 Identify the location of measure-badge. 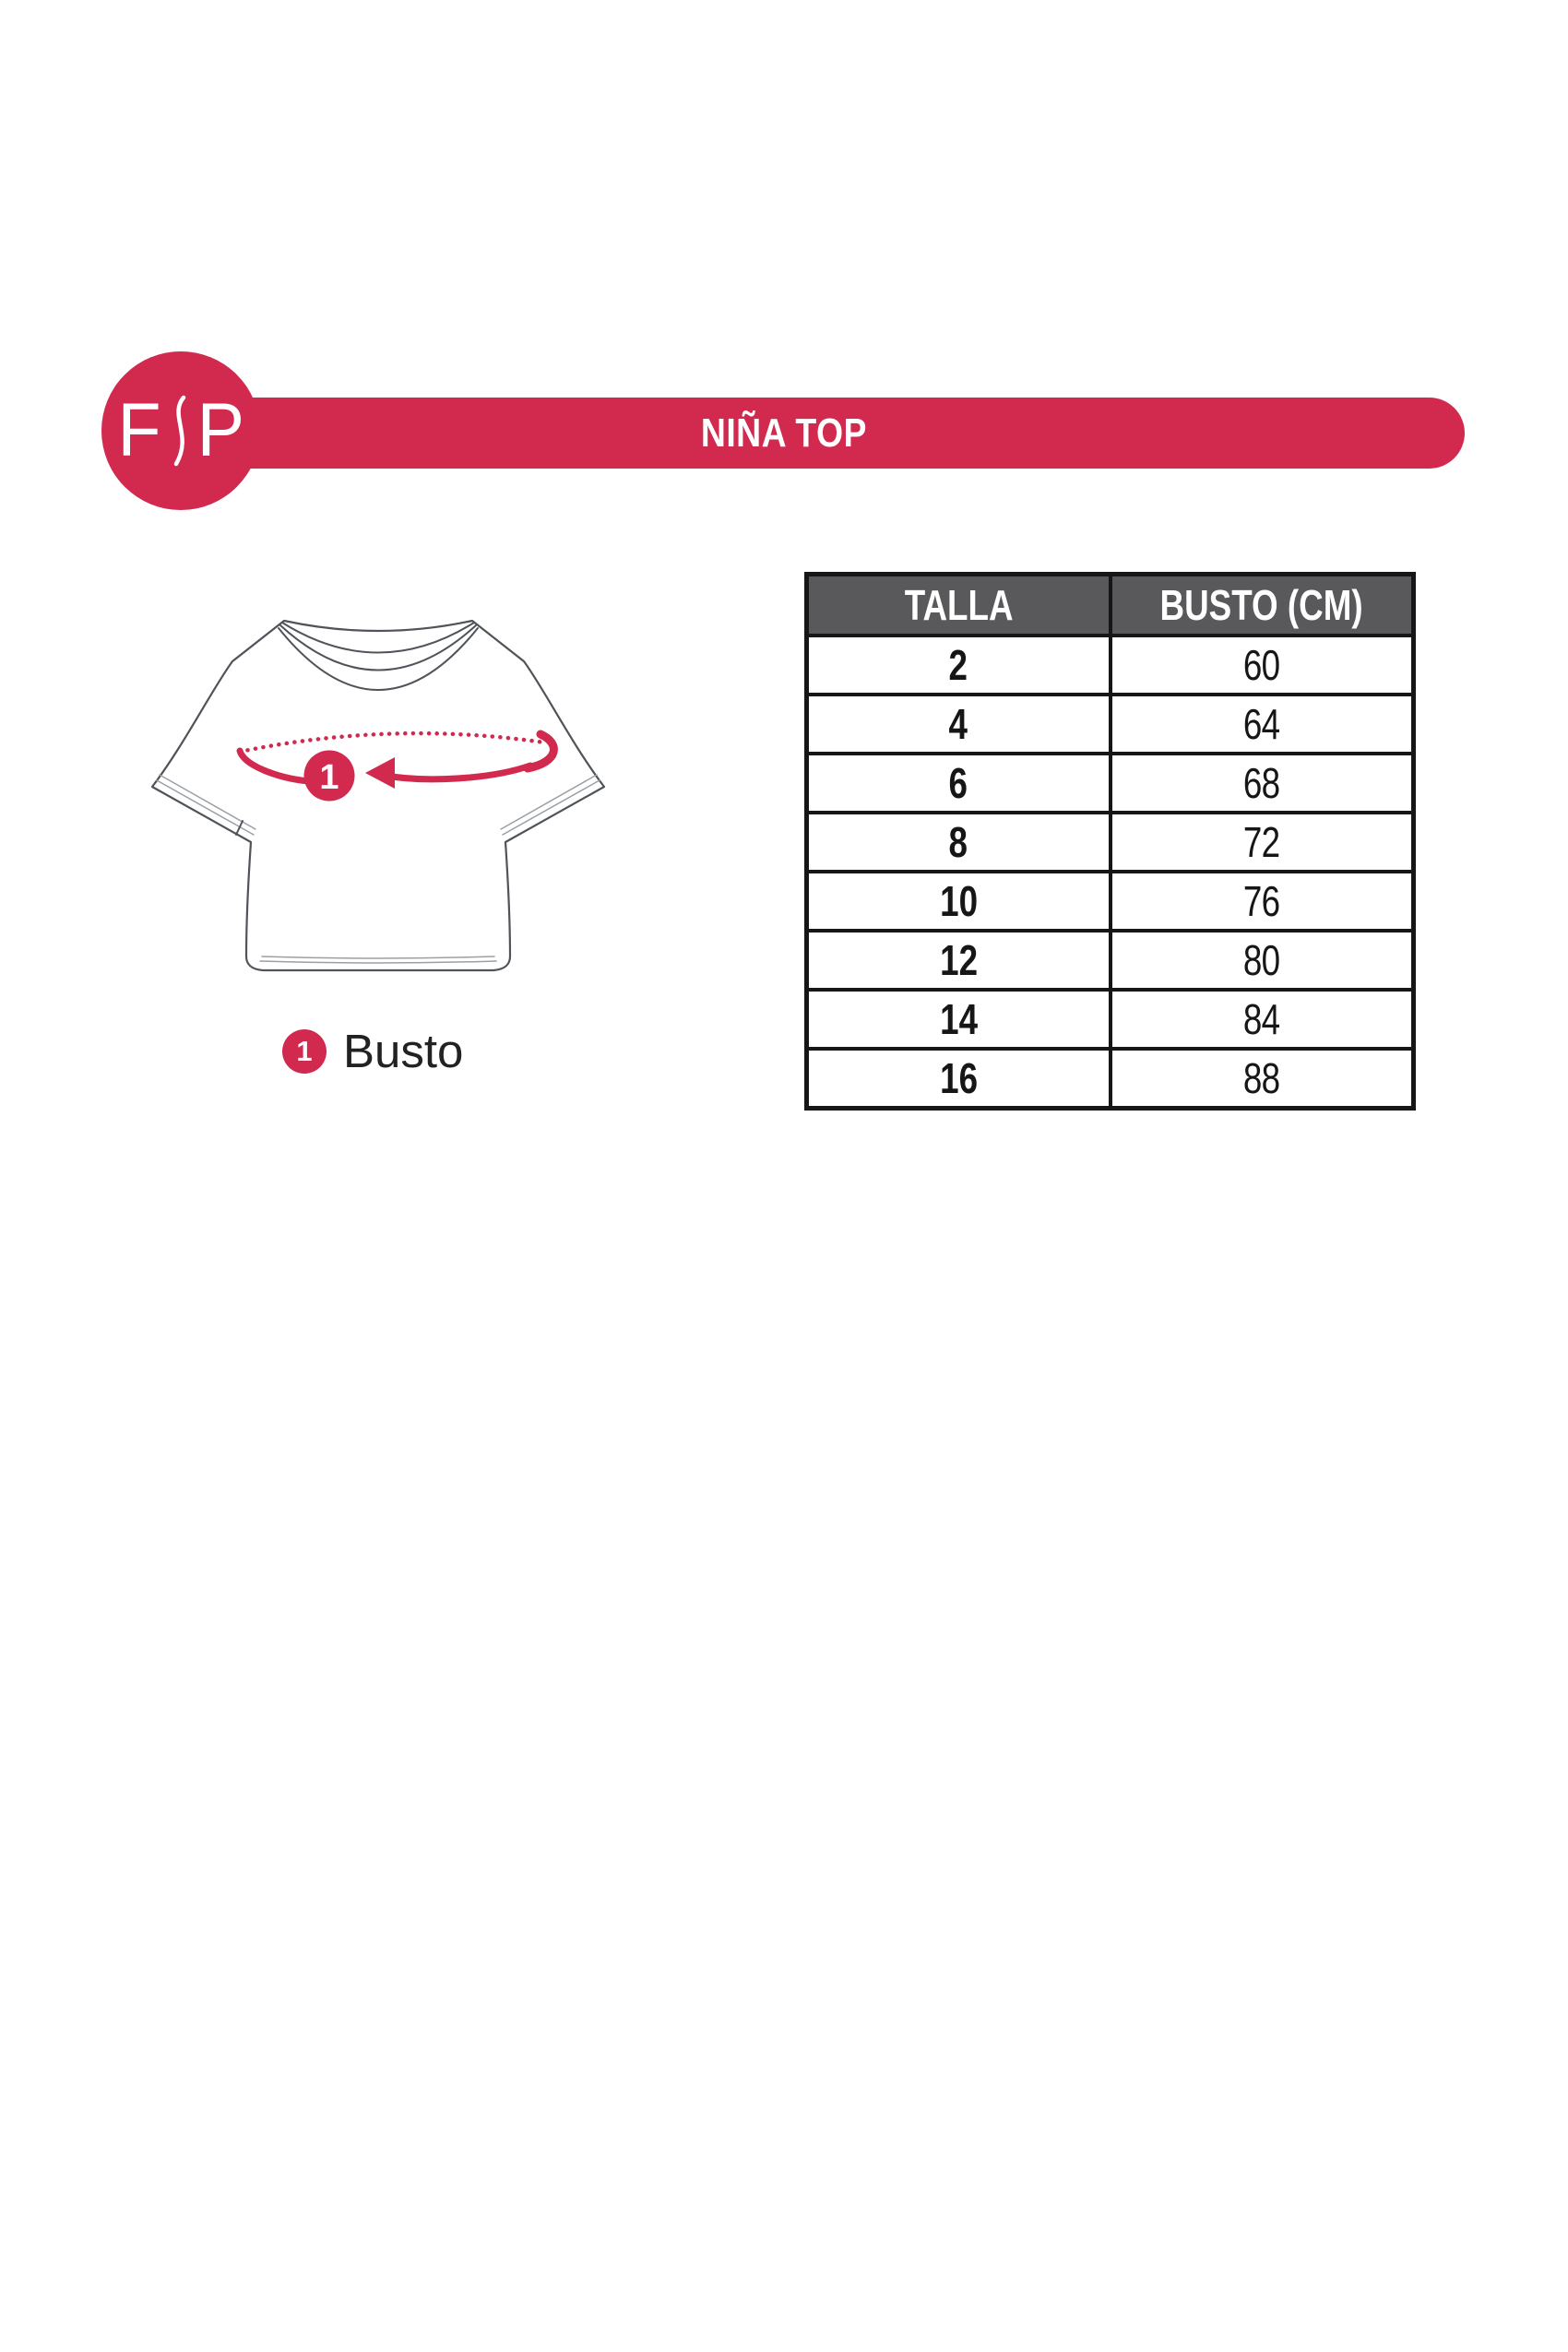
(329, 776).